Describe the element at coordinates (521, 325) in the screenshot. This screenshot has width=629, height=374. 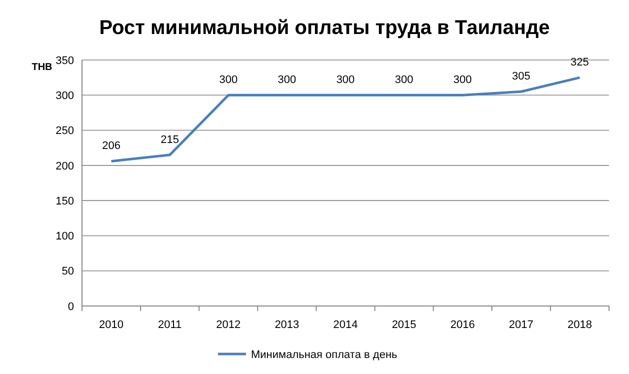
I see `x-tick-label: 2017` at that location.